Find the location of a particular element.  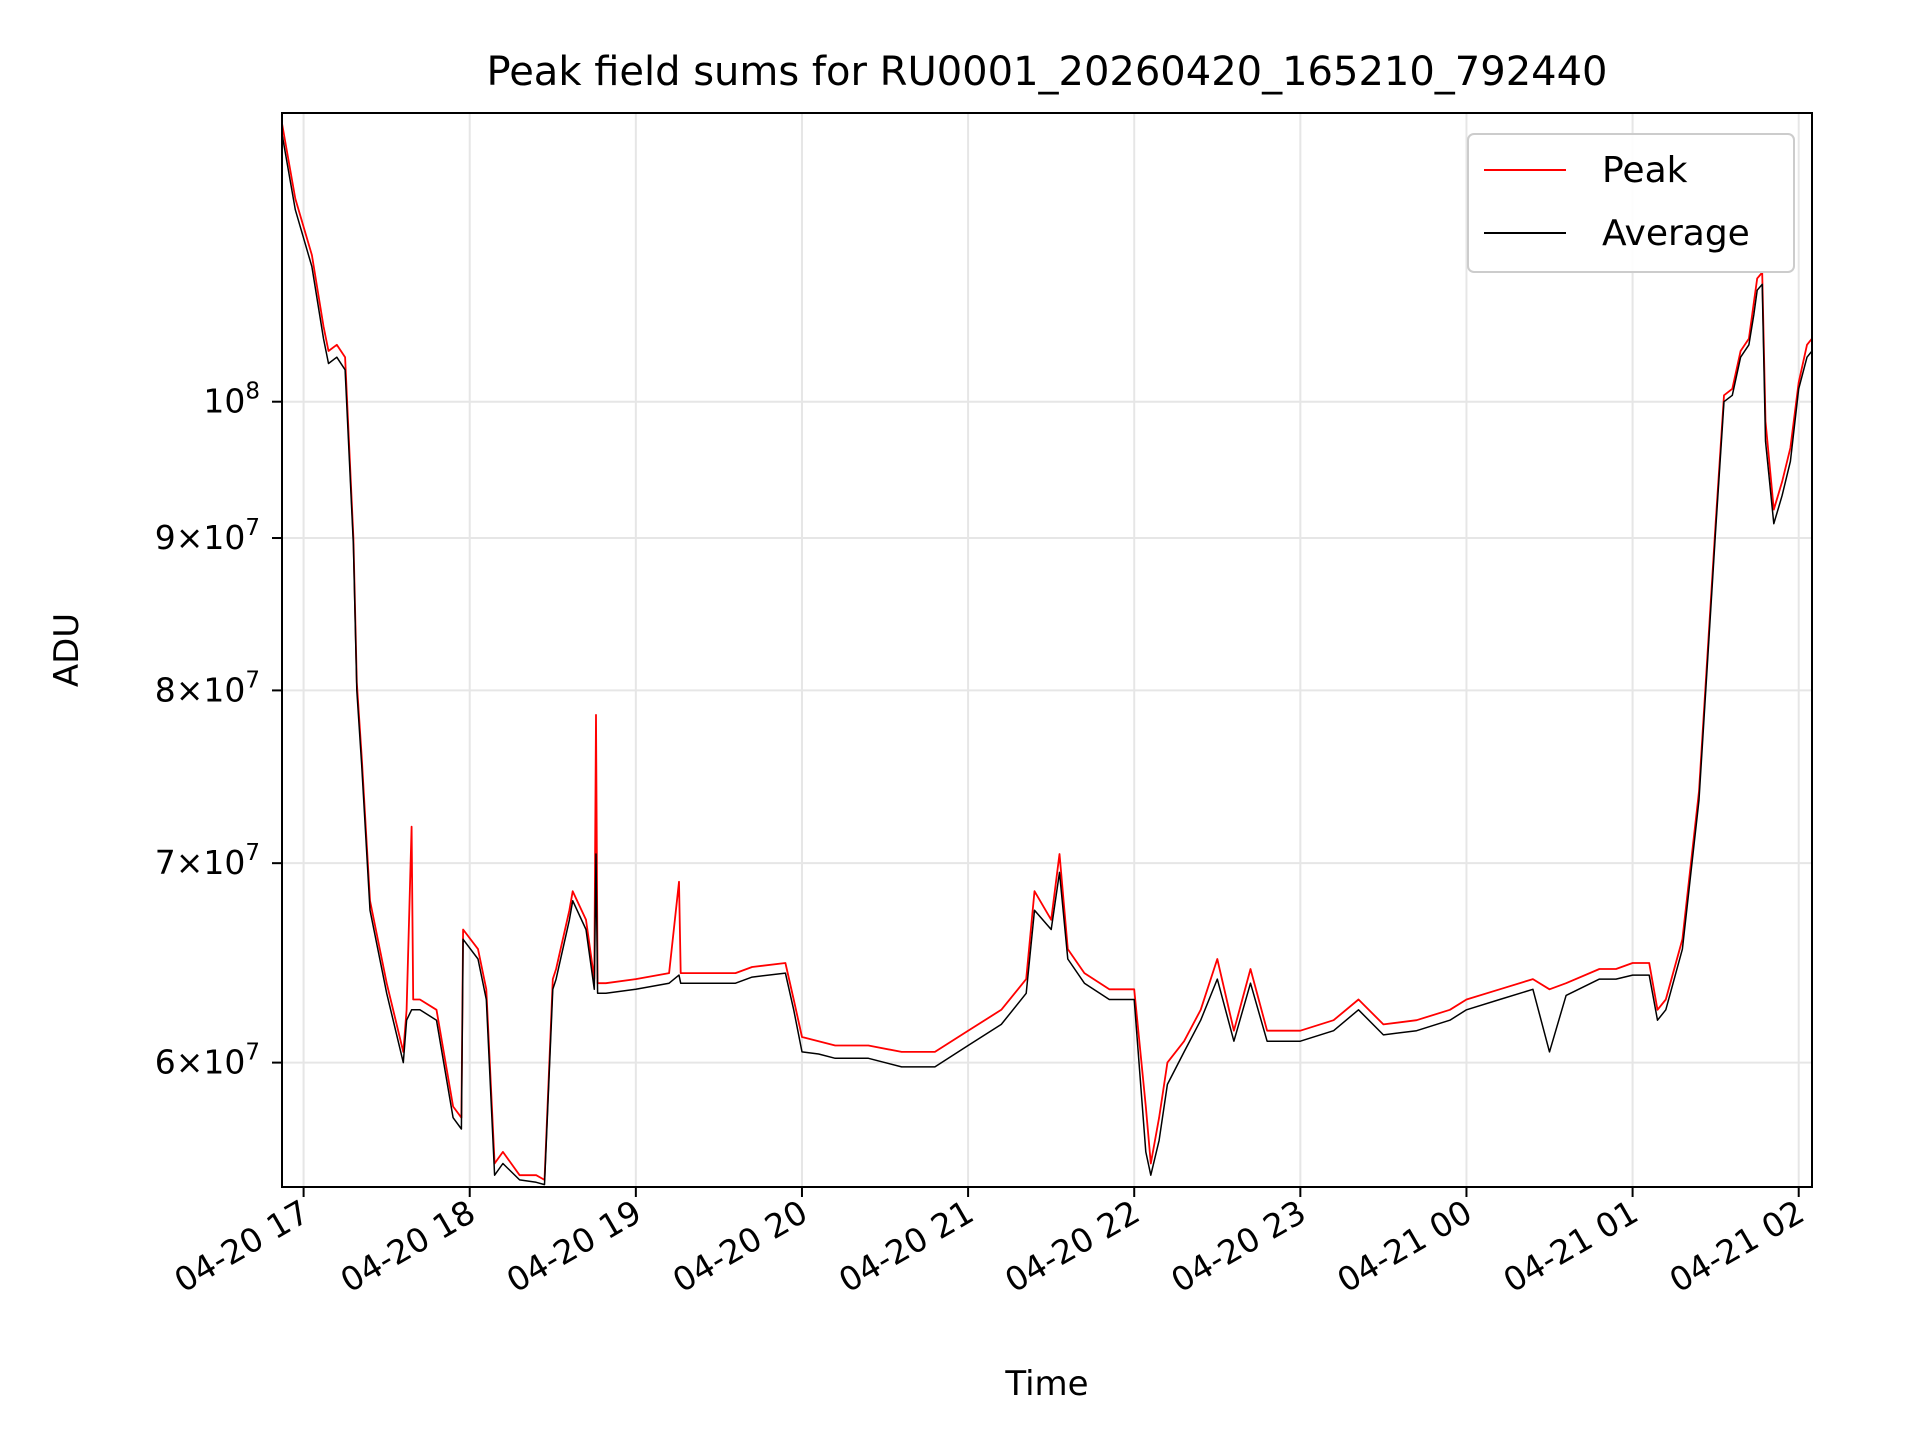

legend: Peak Average is located at coordinates (1631, 203).